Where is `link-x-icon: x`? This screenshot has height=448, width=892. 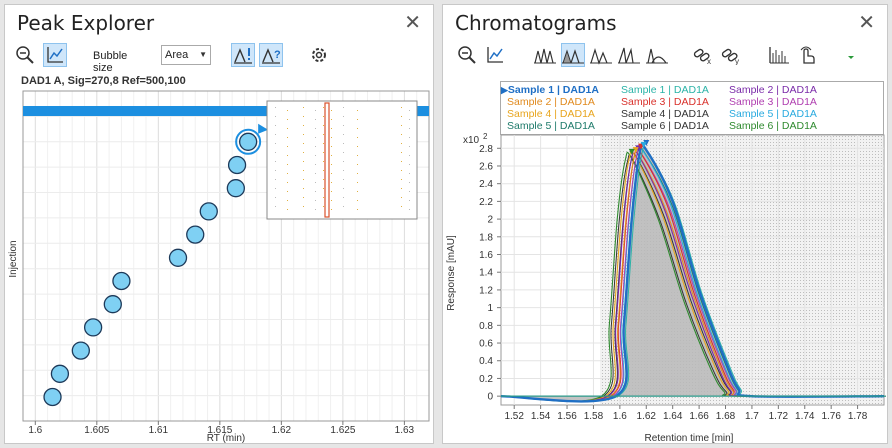 link-x-icon: x is located at coordinates (703, 55).